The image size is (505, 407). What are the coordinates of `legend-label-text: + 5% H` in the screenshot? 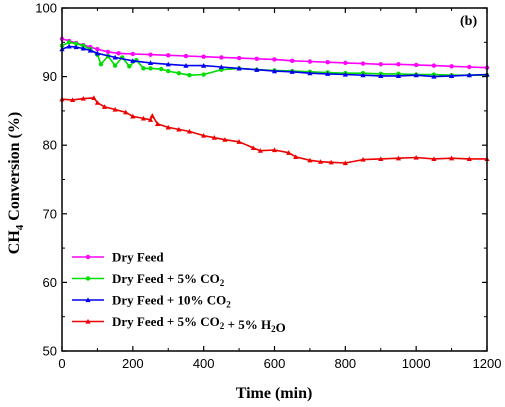 It's located at (247, 324).